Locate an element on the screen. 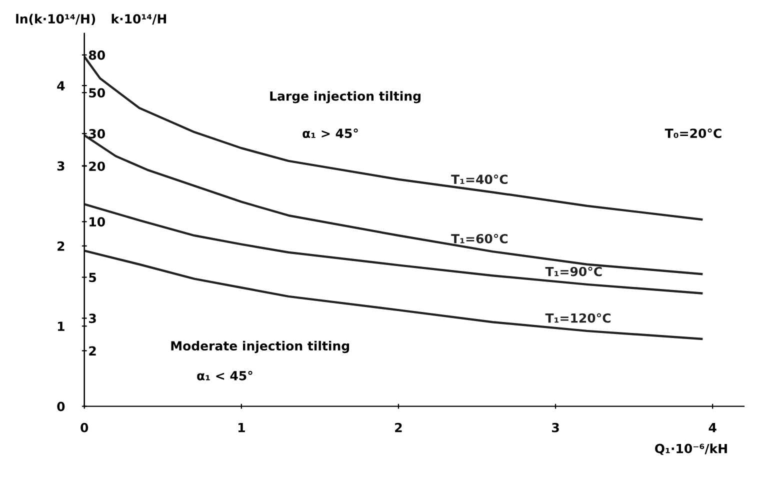 The width and height of the screenshot is (767, 478). y-tick-label: 1 is located at coordinates (61, 326).